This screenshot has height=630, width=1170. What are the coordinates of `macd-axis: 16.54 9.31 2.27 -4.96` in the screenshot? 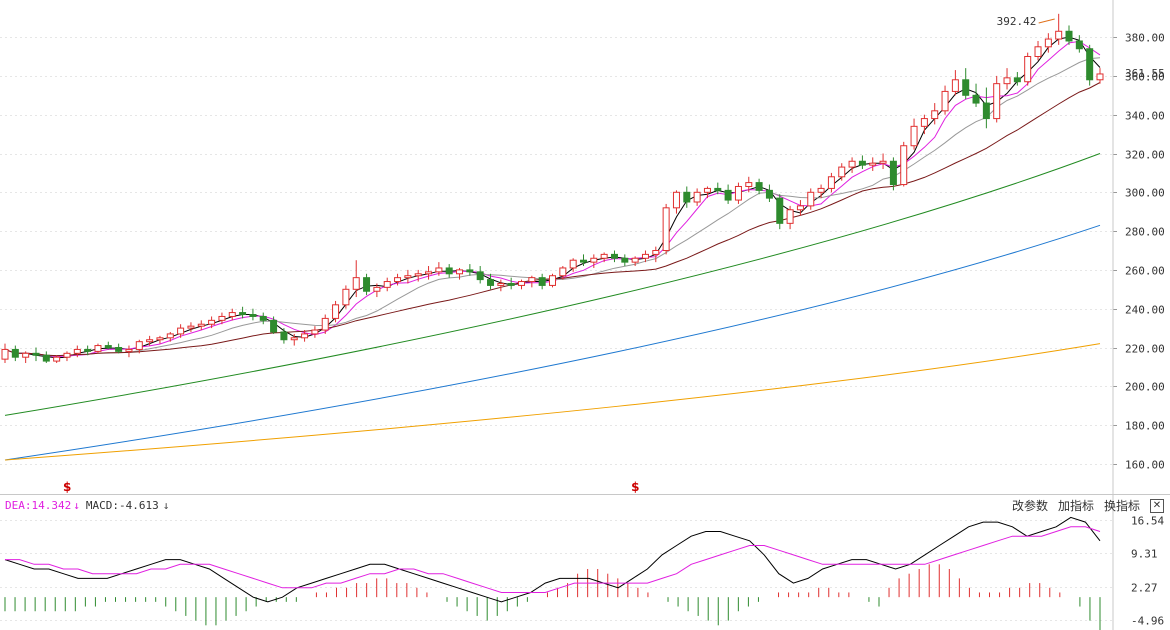 It's located at (1147, 571).